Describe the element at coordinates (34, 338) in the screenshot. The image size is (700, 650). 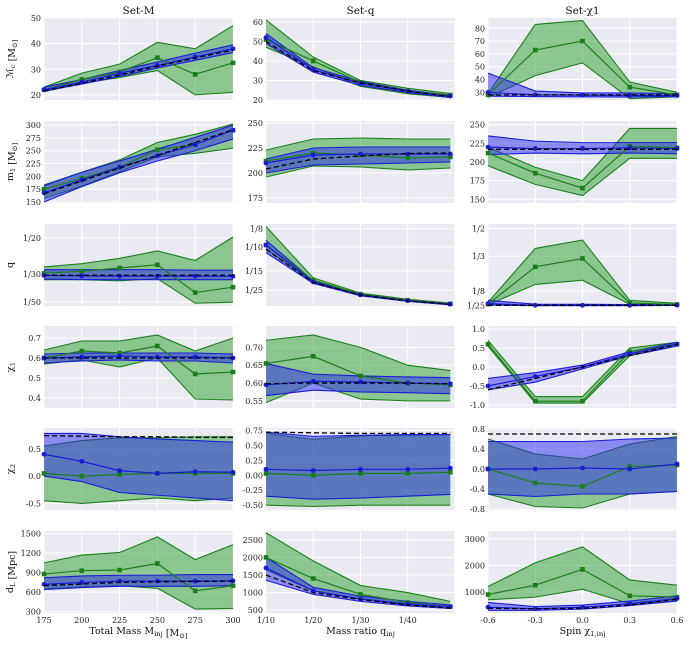
I see `y-tick-label: 0.7` at that location.